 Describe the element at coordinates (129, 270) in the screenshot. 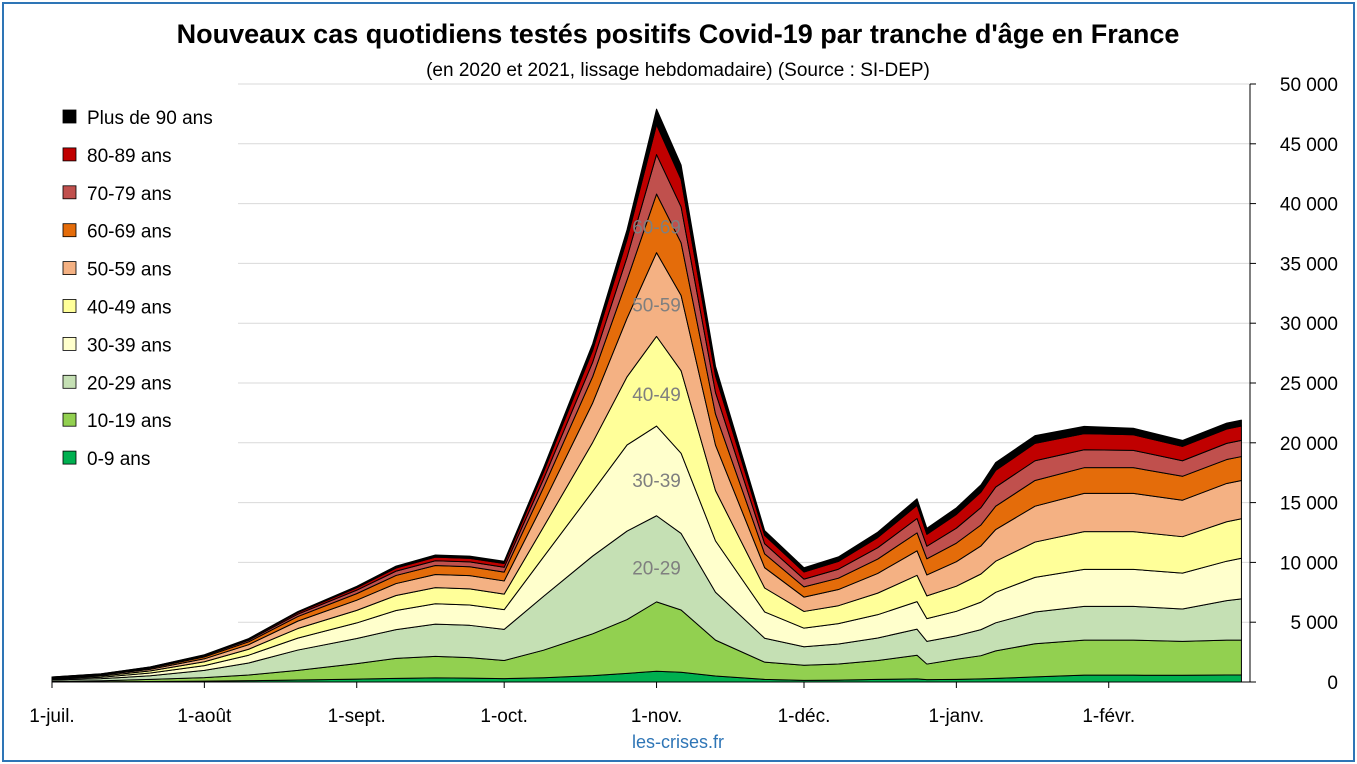

I see `legend-label: 50-59 ans` at that location.